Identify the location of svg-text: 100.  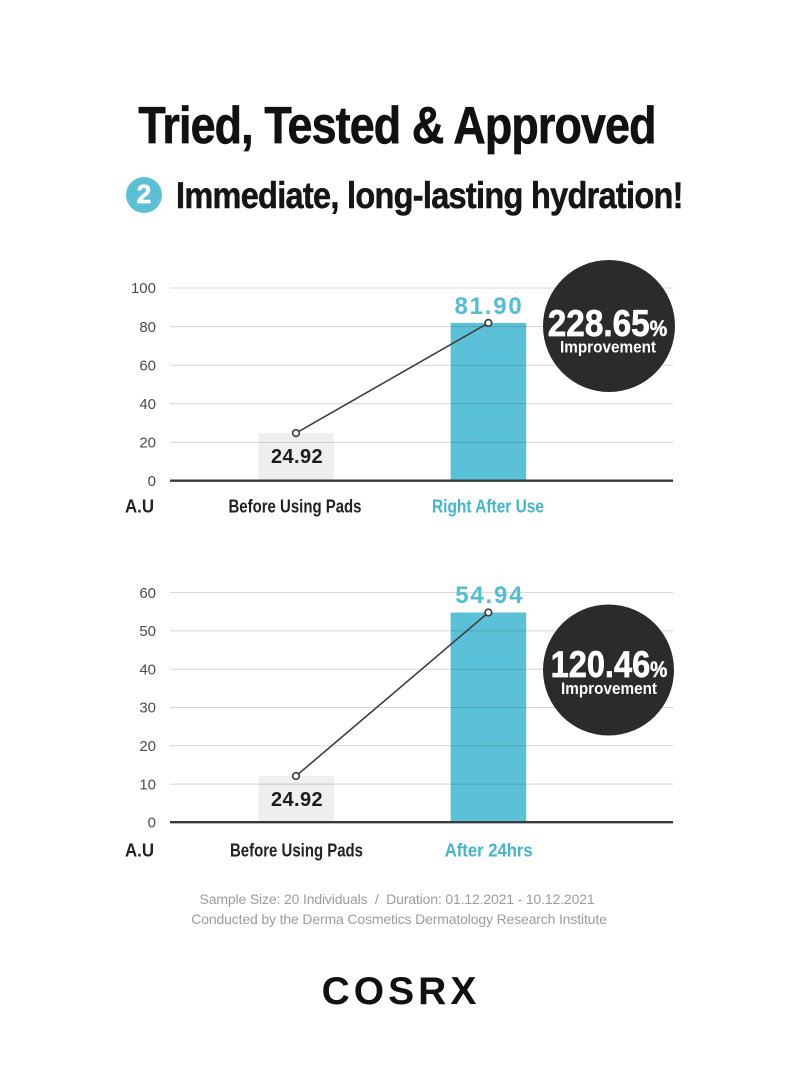
(143, 288).